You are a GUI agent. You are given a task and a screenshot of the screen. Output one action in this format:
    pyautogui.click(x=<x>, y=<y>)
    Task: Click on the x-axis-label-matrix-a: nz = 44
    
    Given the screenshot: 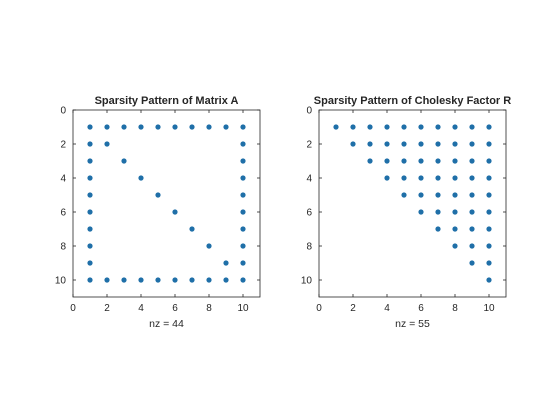 What is the action you would take?
    pyautogui.click(x=166, y=324)
    